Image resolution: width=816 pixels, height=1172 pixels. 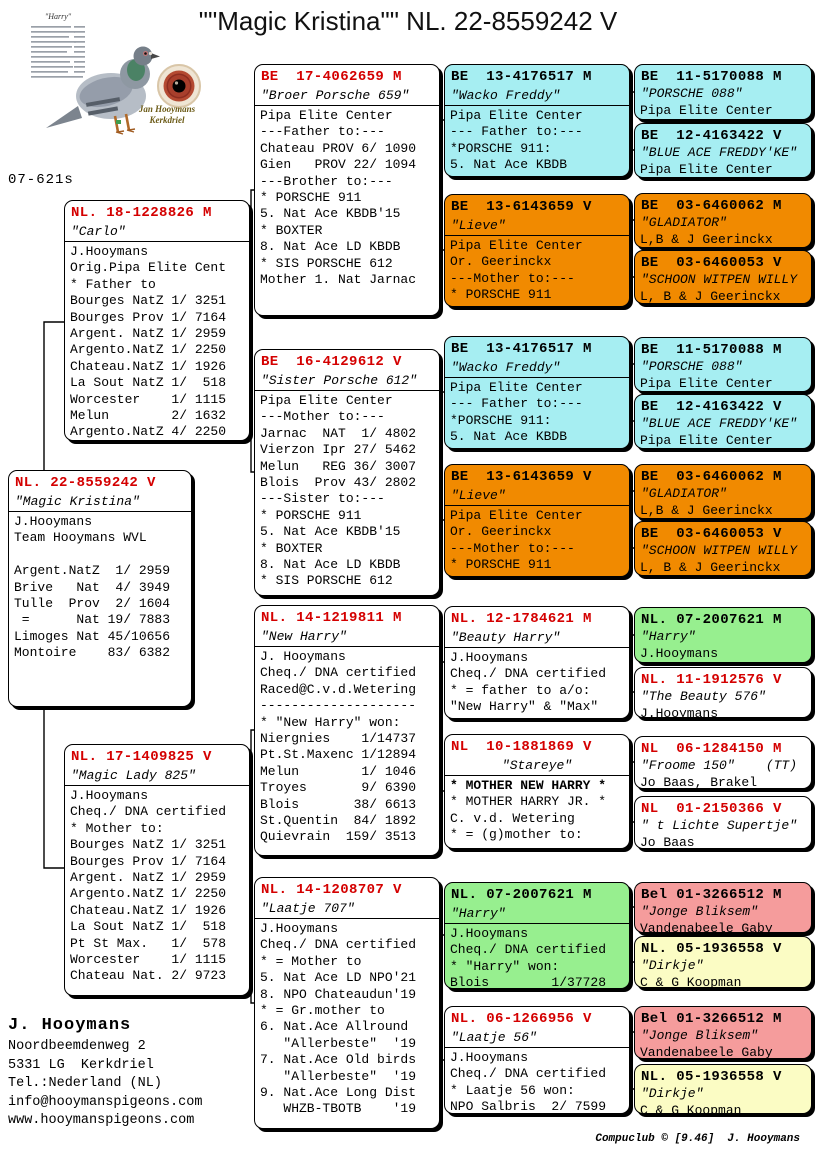 I want to click on pedigree-box-dirkje-2: NL. 05-1936558 V "Dirkje" C & G Koopman, so click(x=723, y=1089).